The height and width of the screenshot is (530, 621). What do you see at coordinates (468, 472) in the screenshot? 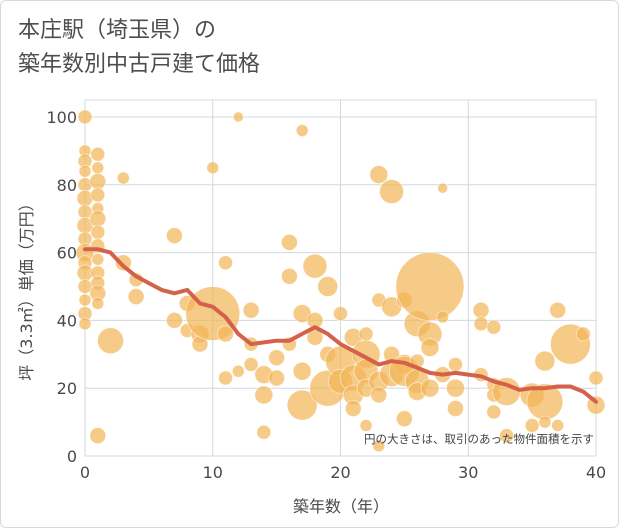
I see `x-tick-label: 30` at bounding box center [468, 472].